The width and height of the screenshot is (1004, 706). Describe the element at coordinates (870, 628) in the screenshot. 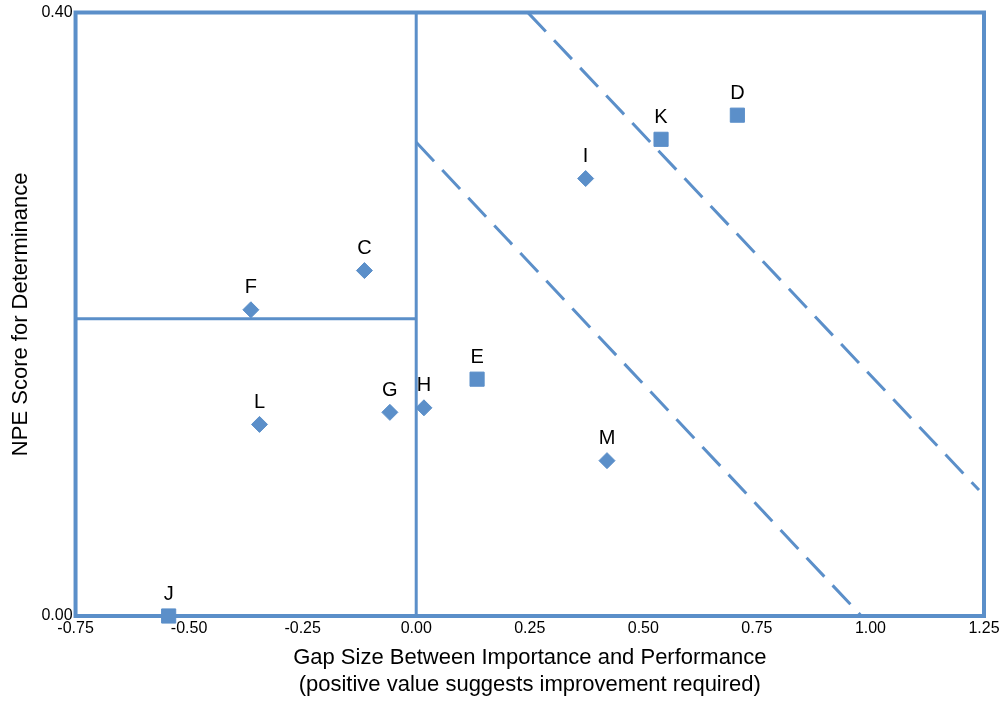

I see `x-tick-label: 1.00` at that location.